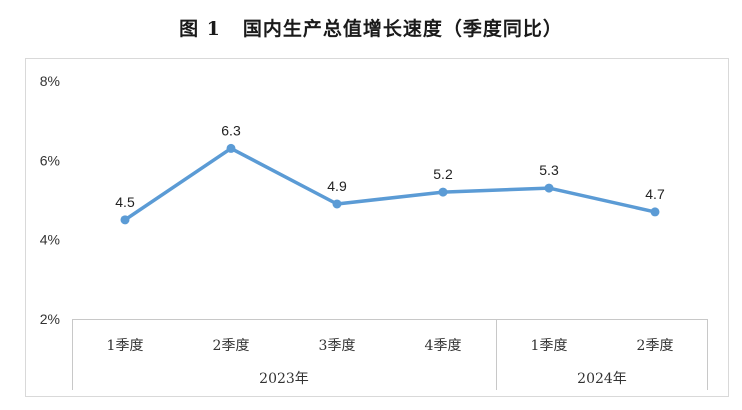 This screenshot has height=410, width=742. Describe the element at coordinates (549, 170) in the screenshot. I see `data-label: 5.3` at that location.